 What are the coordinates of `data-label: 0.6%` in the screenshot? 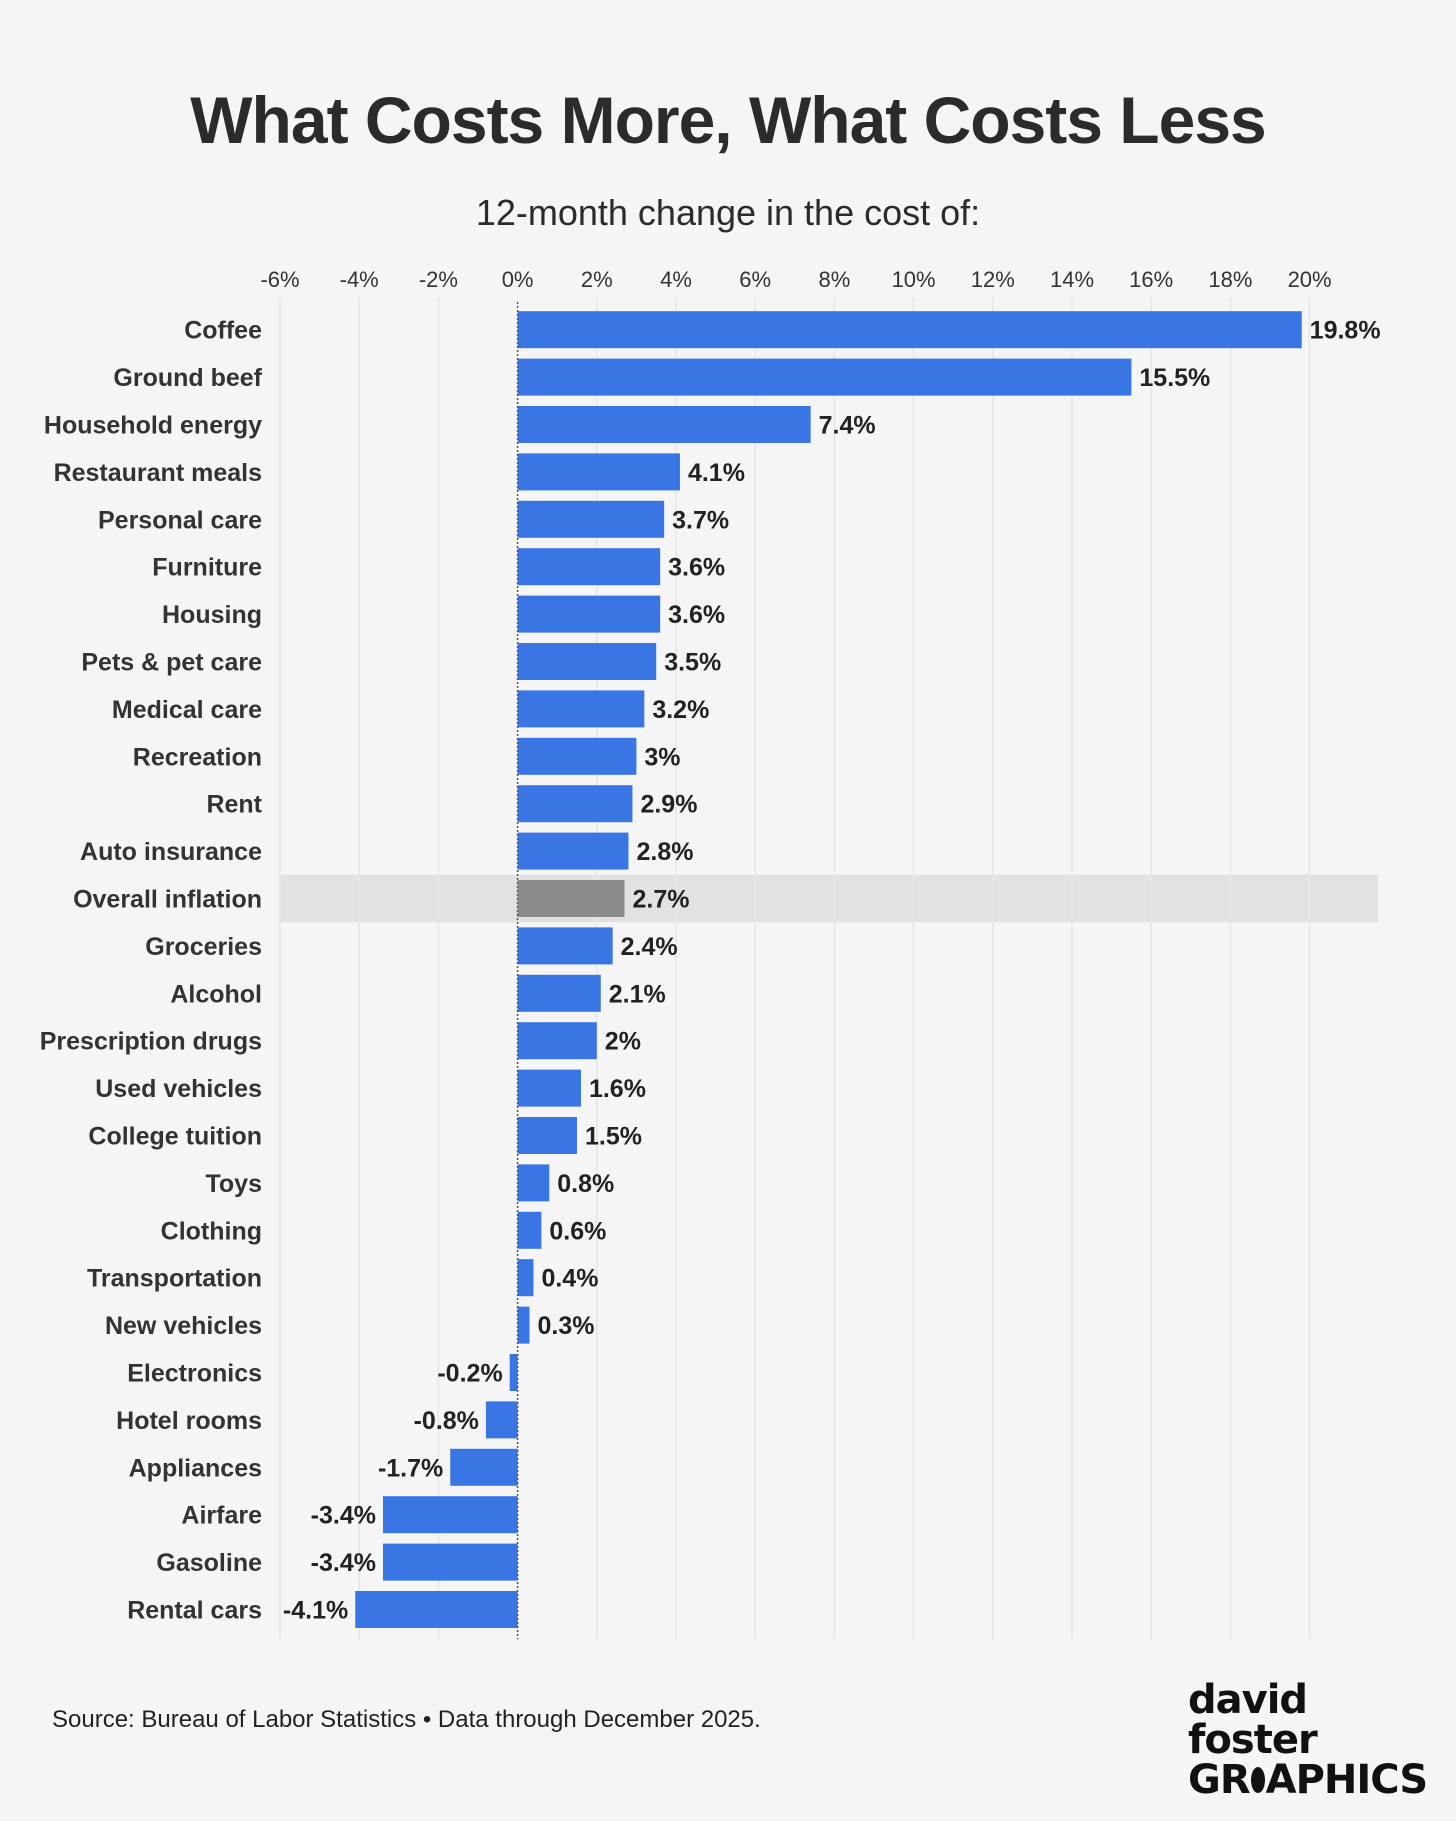 It's located at (577, 1231).